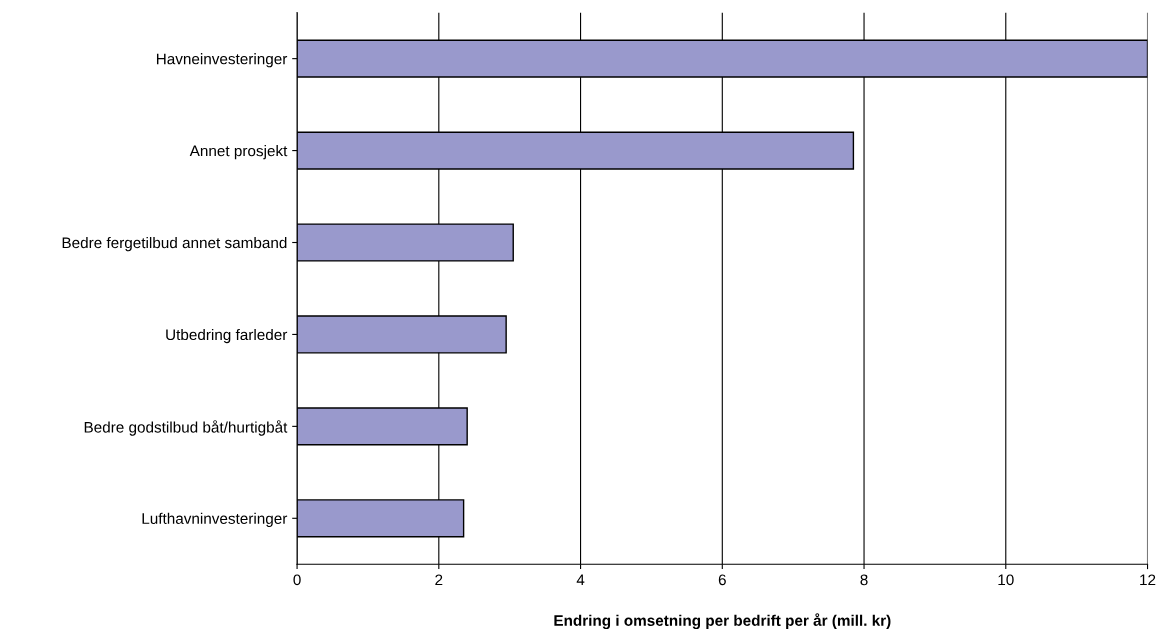 The height and width of the screenshot is (634, 1165). What do you see at coordinates (722, 580) in the screenshot?
I see `x-tick-label: 6` at bounding box center [722, 580].